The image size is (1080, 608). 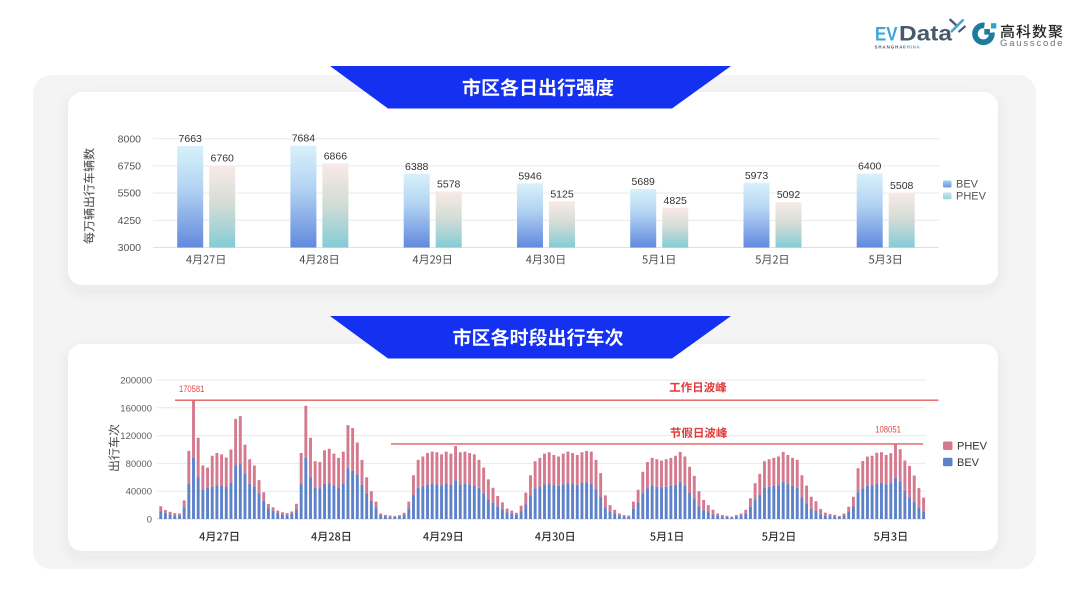 I want to click on svg-text: 5946, so click(x=530, y=176).